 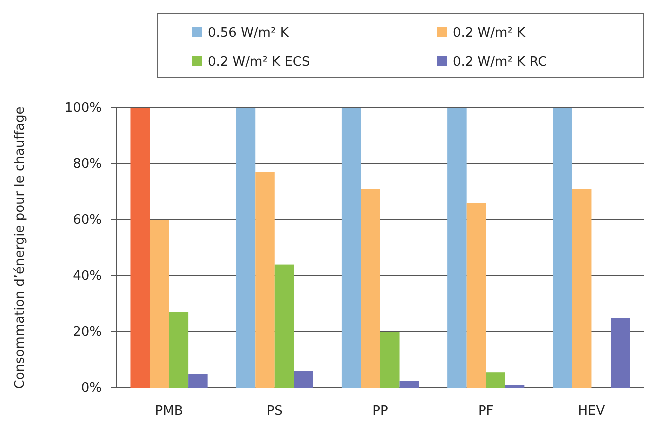 What do you see at coordinates (274, 411) in the screenshot?
I see `x-tick-label: PS` at bounding box center [274, 411].